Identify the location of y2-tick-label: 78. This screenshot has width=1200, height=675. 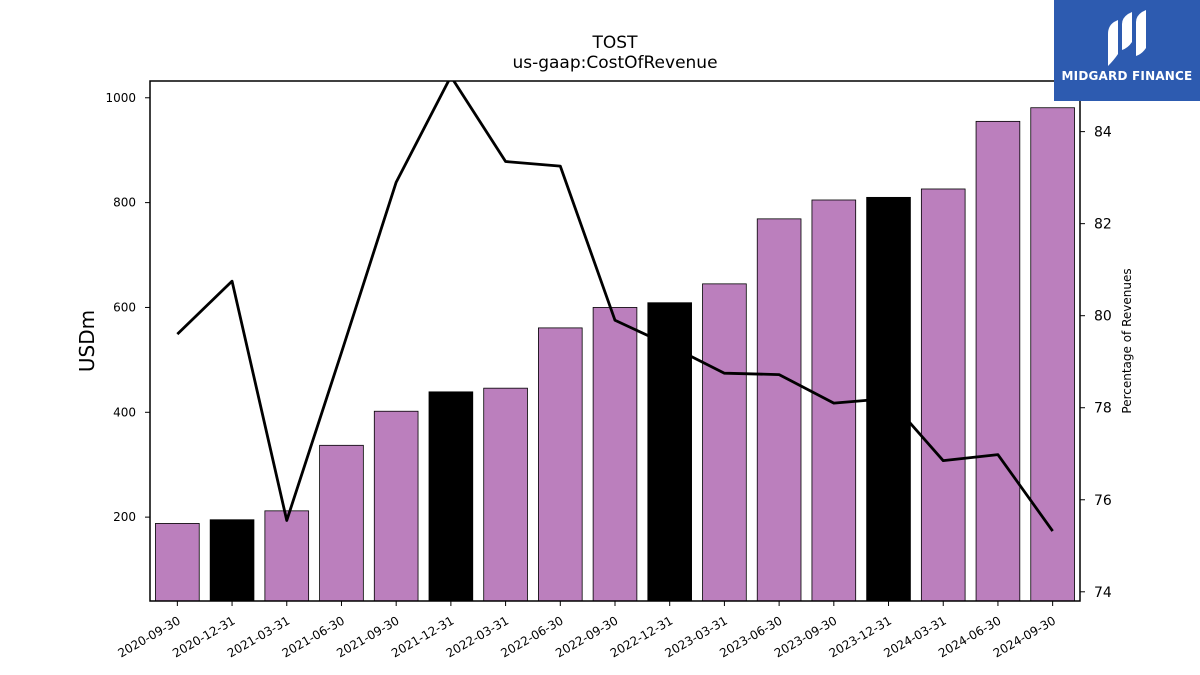
(1103, 409).